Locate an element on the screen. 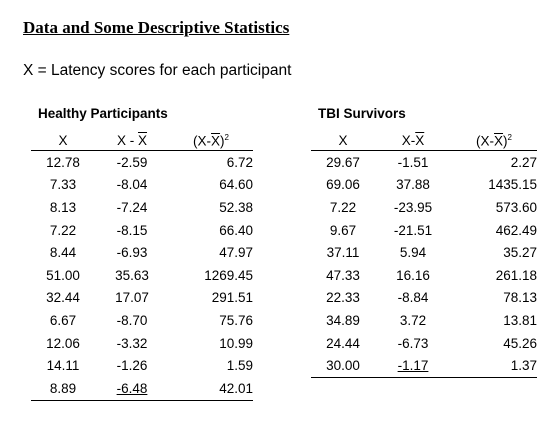 The height and width of the screenshot is (423, 551). table-row: 22.33 -8.84 78.13 is located at coordinates (424, 298).